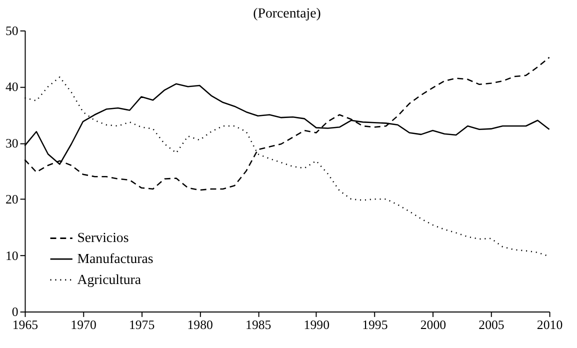 The width and height of the screenshot is (577, 348). Describe the element at coordinates (549, 325) in the screenshot. I see `x-tick-label: 2010` at that location.